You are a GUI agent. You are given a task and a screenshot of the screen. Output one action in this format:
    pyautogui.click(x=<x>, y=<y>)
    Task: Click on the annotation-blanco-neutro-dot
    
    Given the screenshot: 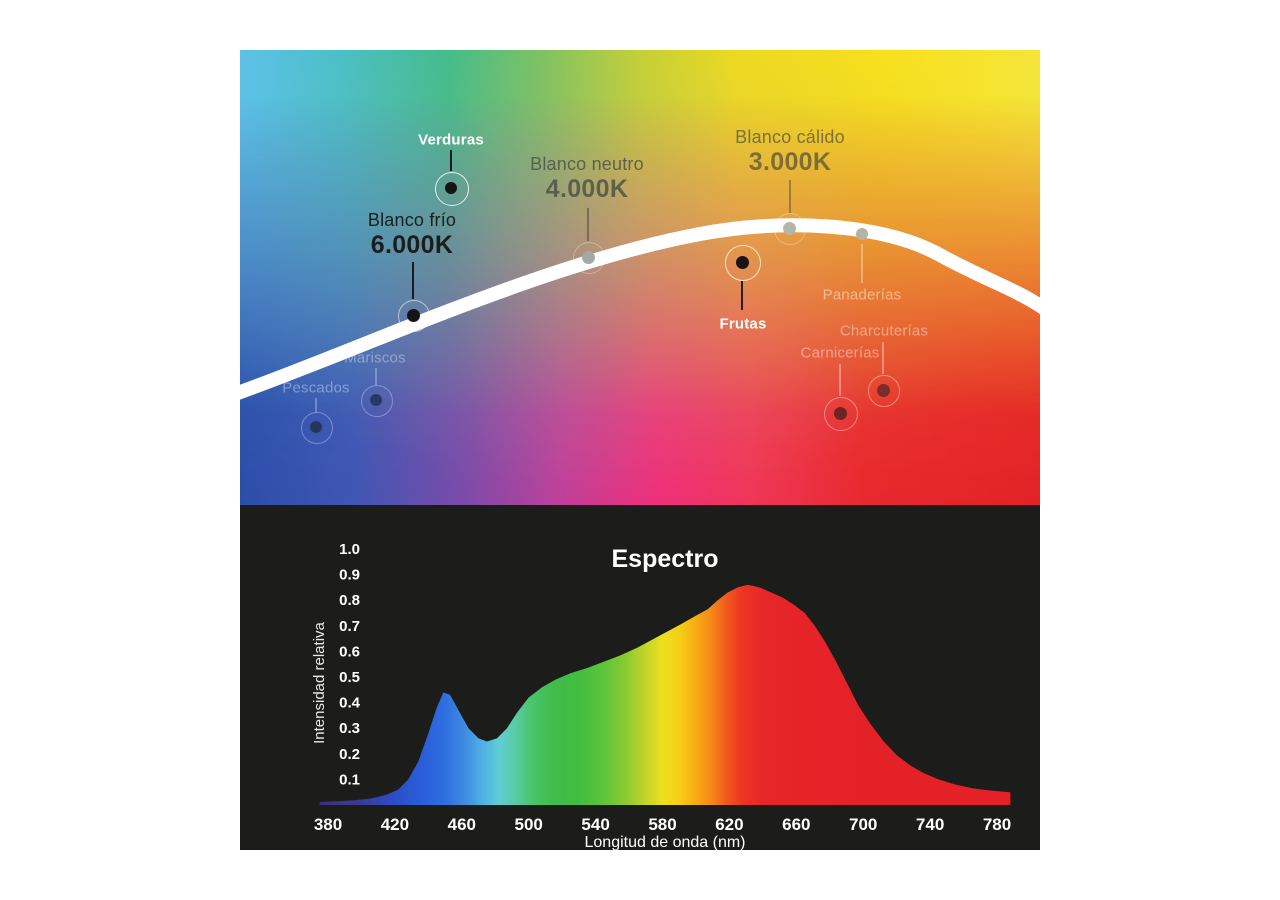 What is the action you would take?
    pyautogui.click(x=588, y=257)
    